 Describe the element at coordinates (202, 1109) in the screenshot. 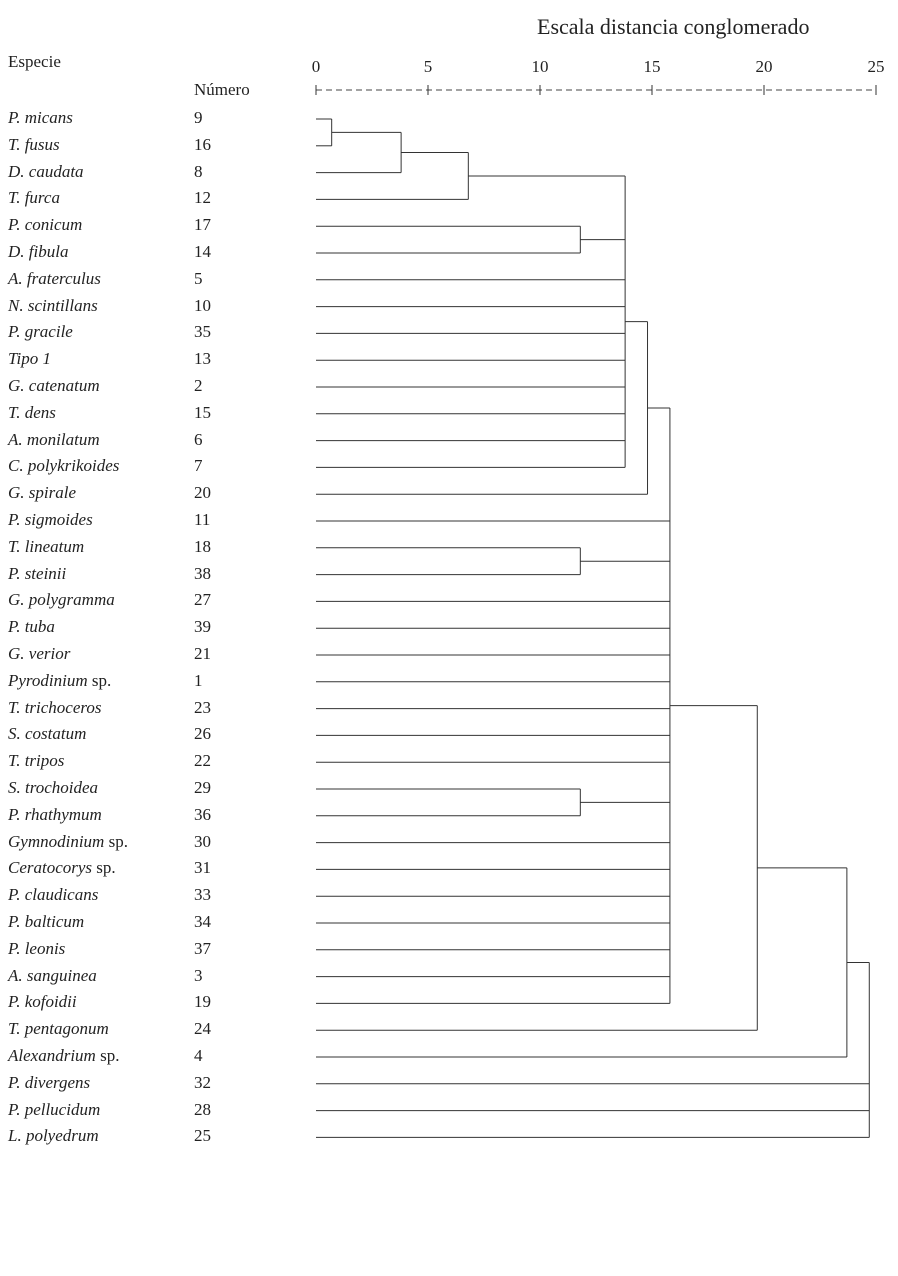

I see `species-number-label: 28` at that location.